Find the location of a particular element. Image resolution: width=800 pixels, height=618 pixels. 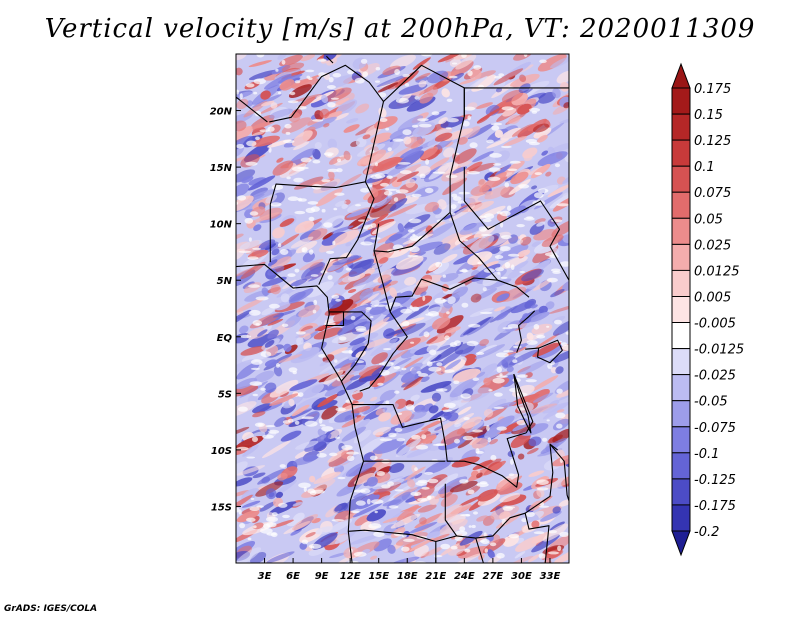

colorbar-label: -0.125 is located at coordinates (715, 480).